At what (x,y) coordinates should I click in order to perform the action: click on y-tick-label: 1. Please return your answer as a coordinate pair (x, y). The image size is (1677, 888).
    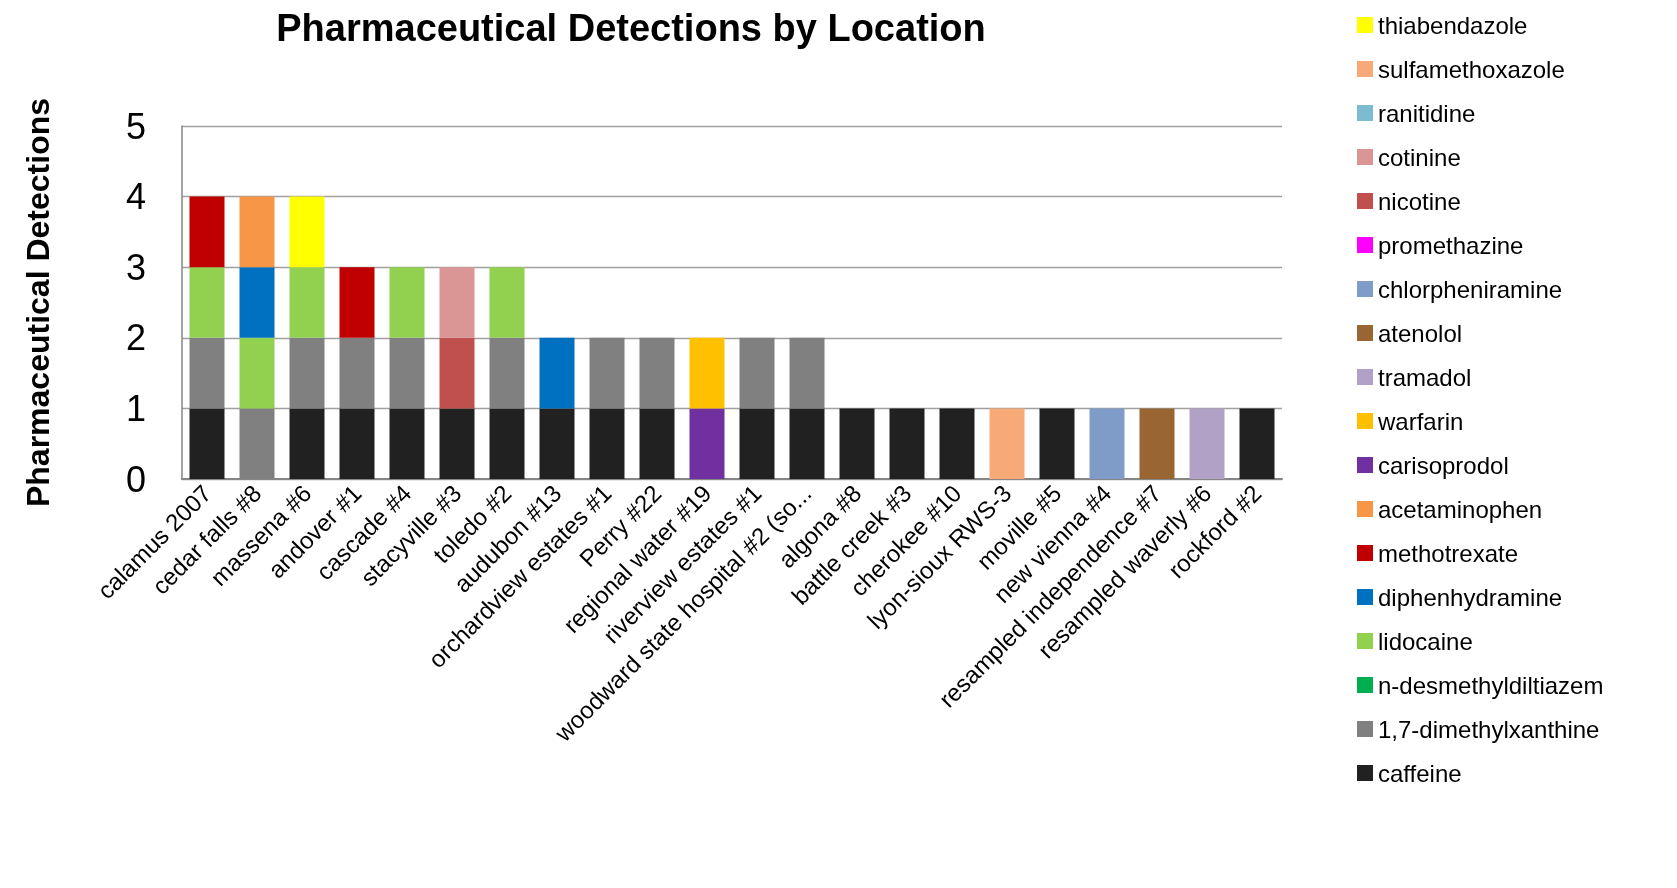
    Looking at the image, I should click on (135, 408).